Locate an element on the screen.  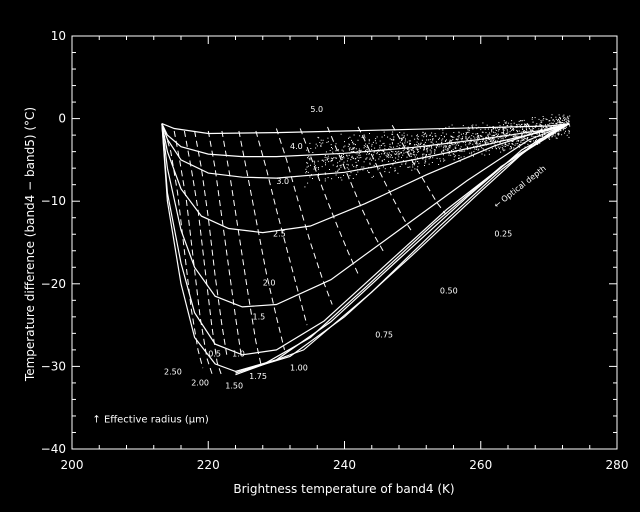
effective-radius-note: ↑ Effective radius (μm) is located at coordinates (150, 420).